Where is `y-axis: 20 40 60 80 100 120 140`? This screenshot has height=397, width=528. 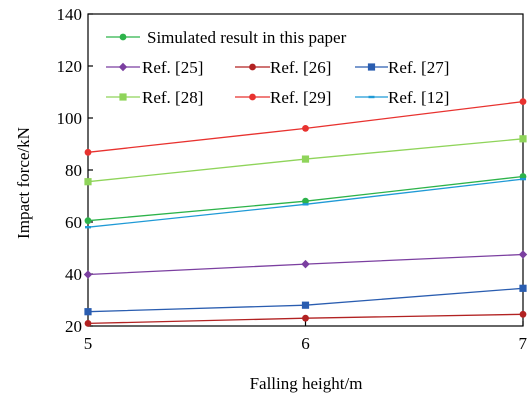 y-axis: 20 40 60 80 100 120 140 is located at coordinates (75, 170).